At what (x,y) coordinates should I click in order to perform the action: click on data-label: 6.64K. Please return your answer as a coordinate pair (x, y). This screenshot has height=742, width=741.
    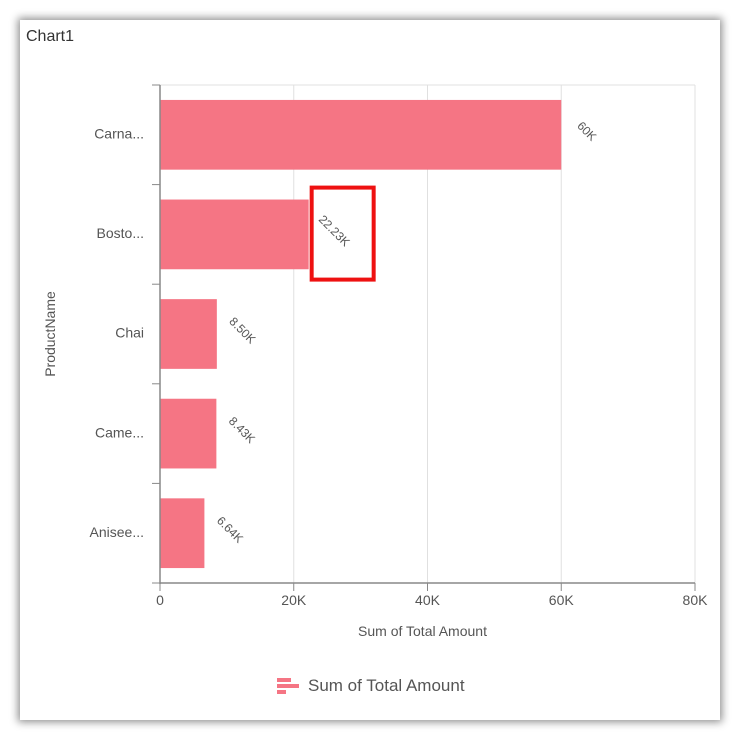
    Looking at the image, I should click on (230, 530).